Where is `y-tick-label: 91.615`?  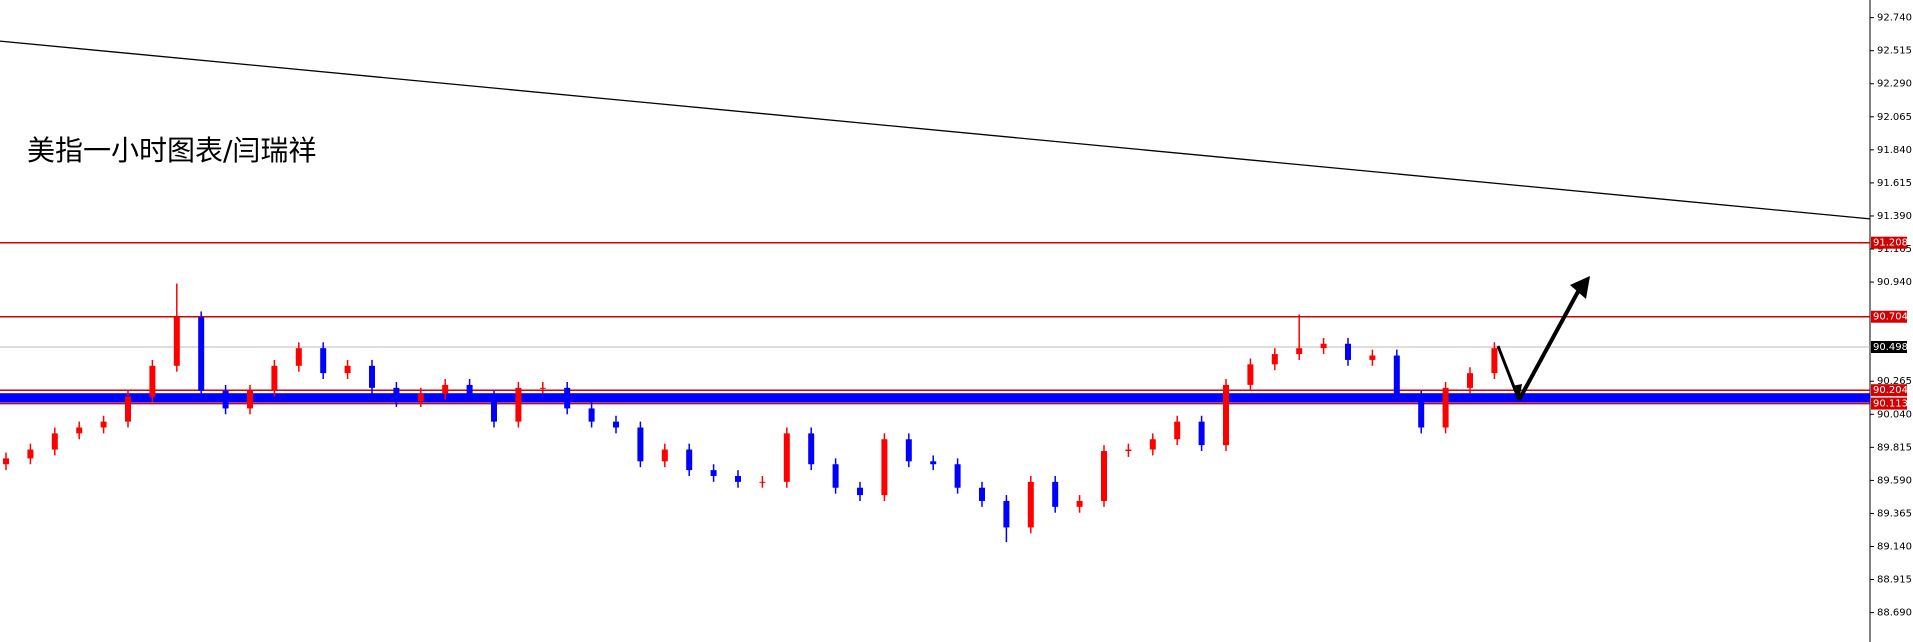
y-tick-label: 91.615 is located at coordinates (1894, 183).